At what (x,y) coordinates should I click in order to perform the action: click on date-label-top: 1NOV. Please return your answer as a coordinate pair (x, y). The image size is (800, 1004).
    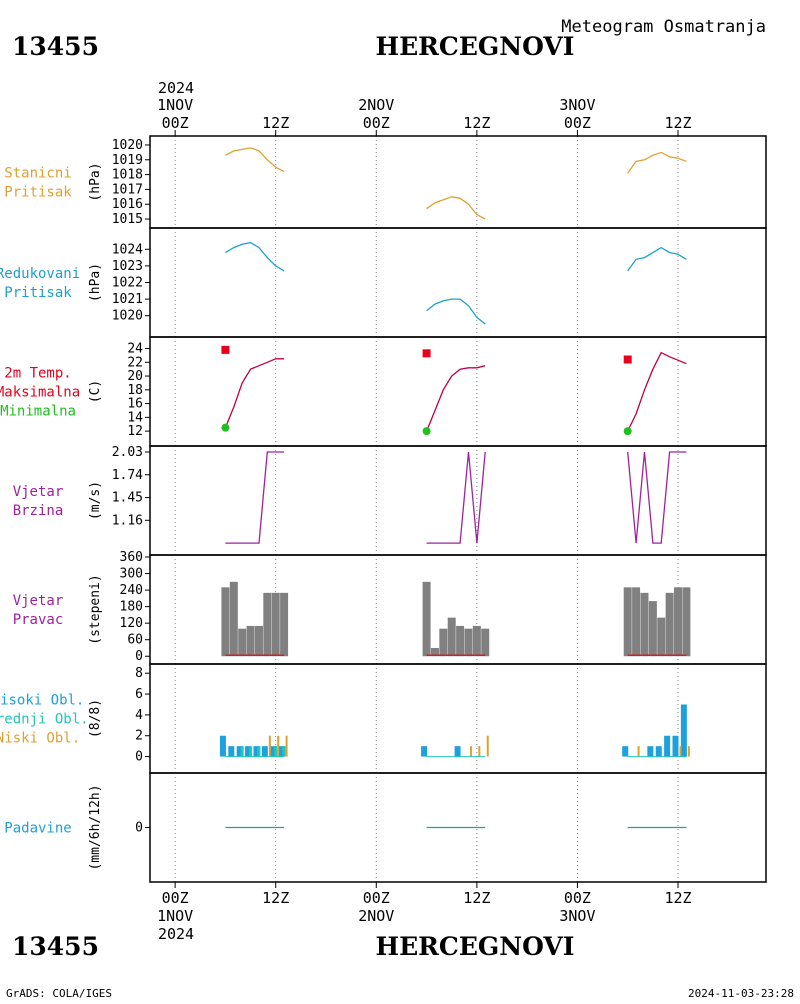
    Looking at the image, I should click on (175, 105).